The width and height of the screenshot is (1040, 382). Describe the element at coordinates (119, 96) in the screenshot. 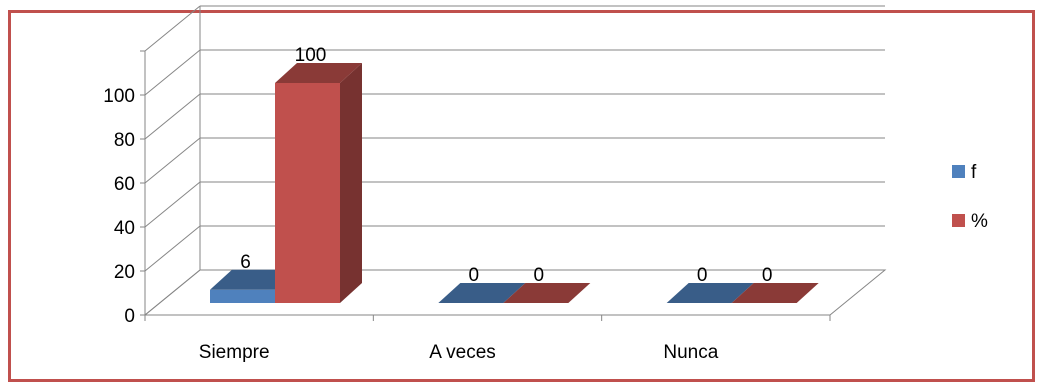

I see `y-tick-label: 100` at that location.